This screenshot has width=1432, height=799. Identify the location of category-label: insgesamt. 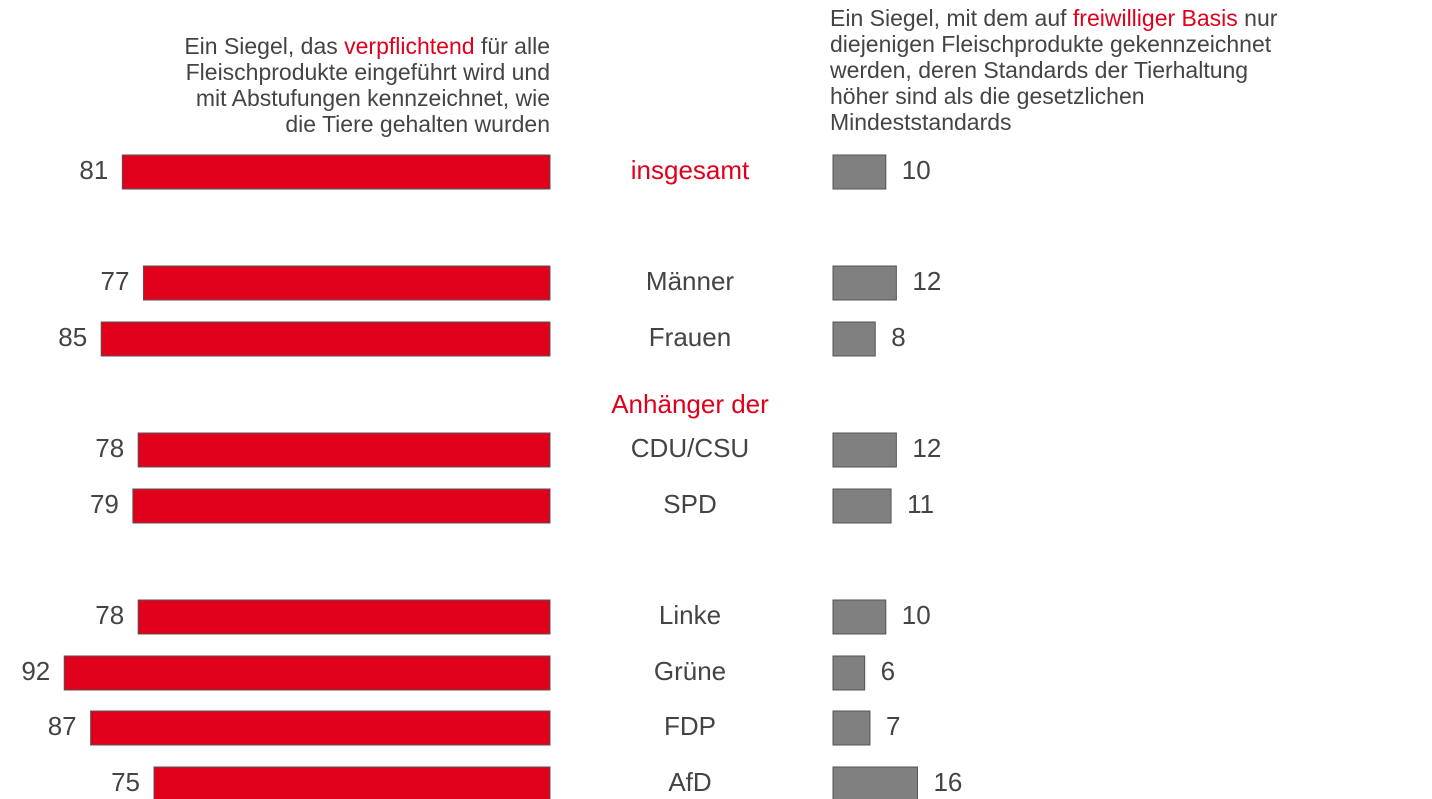
(690, 170).